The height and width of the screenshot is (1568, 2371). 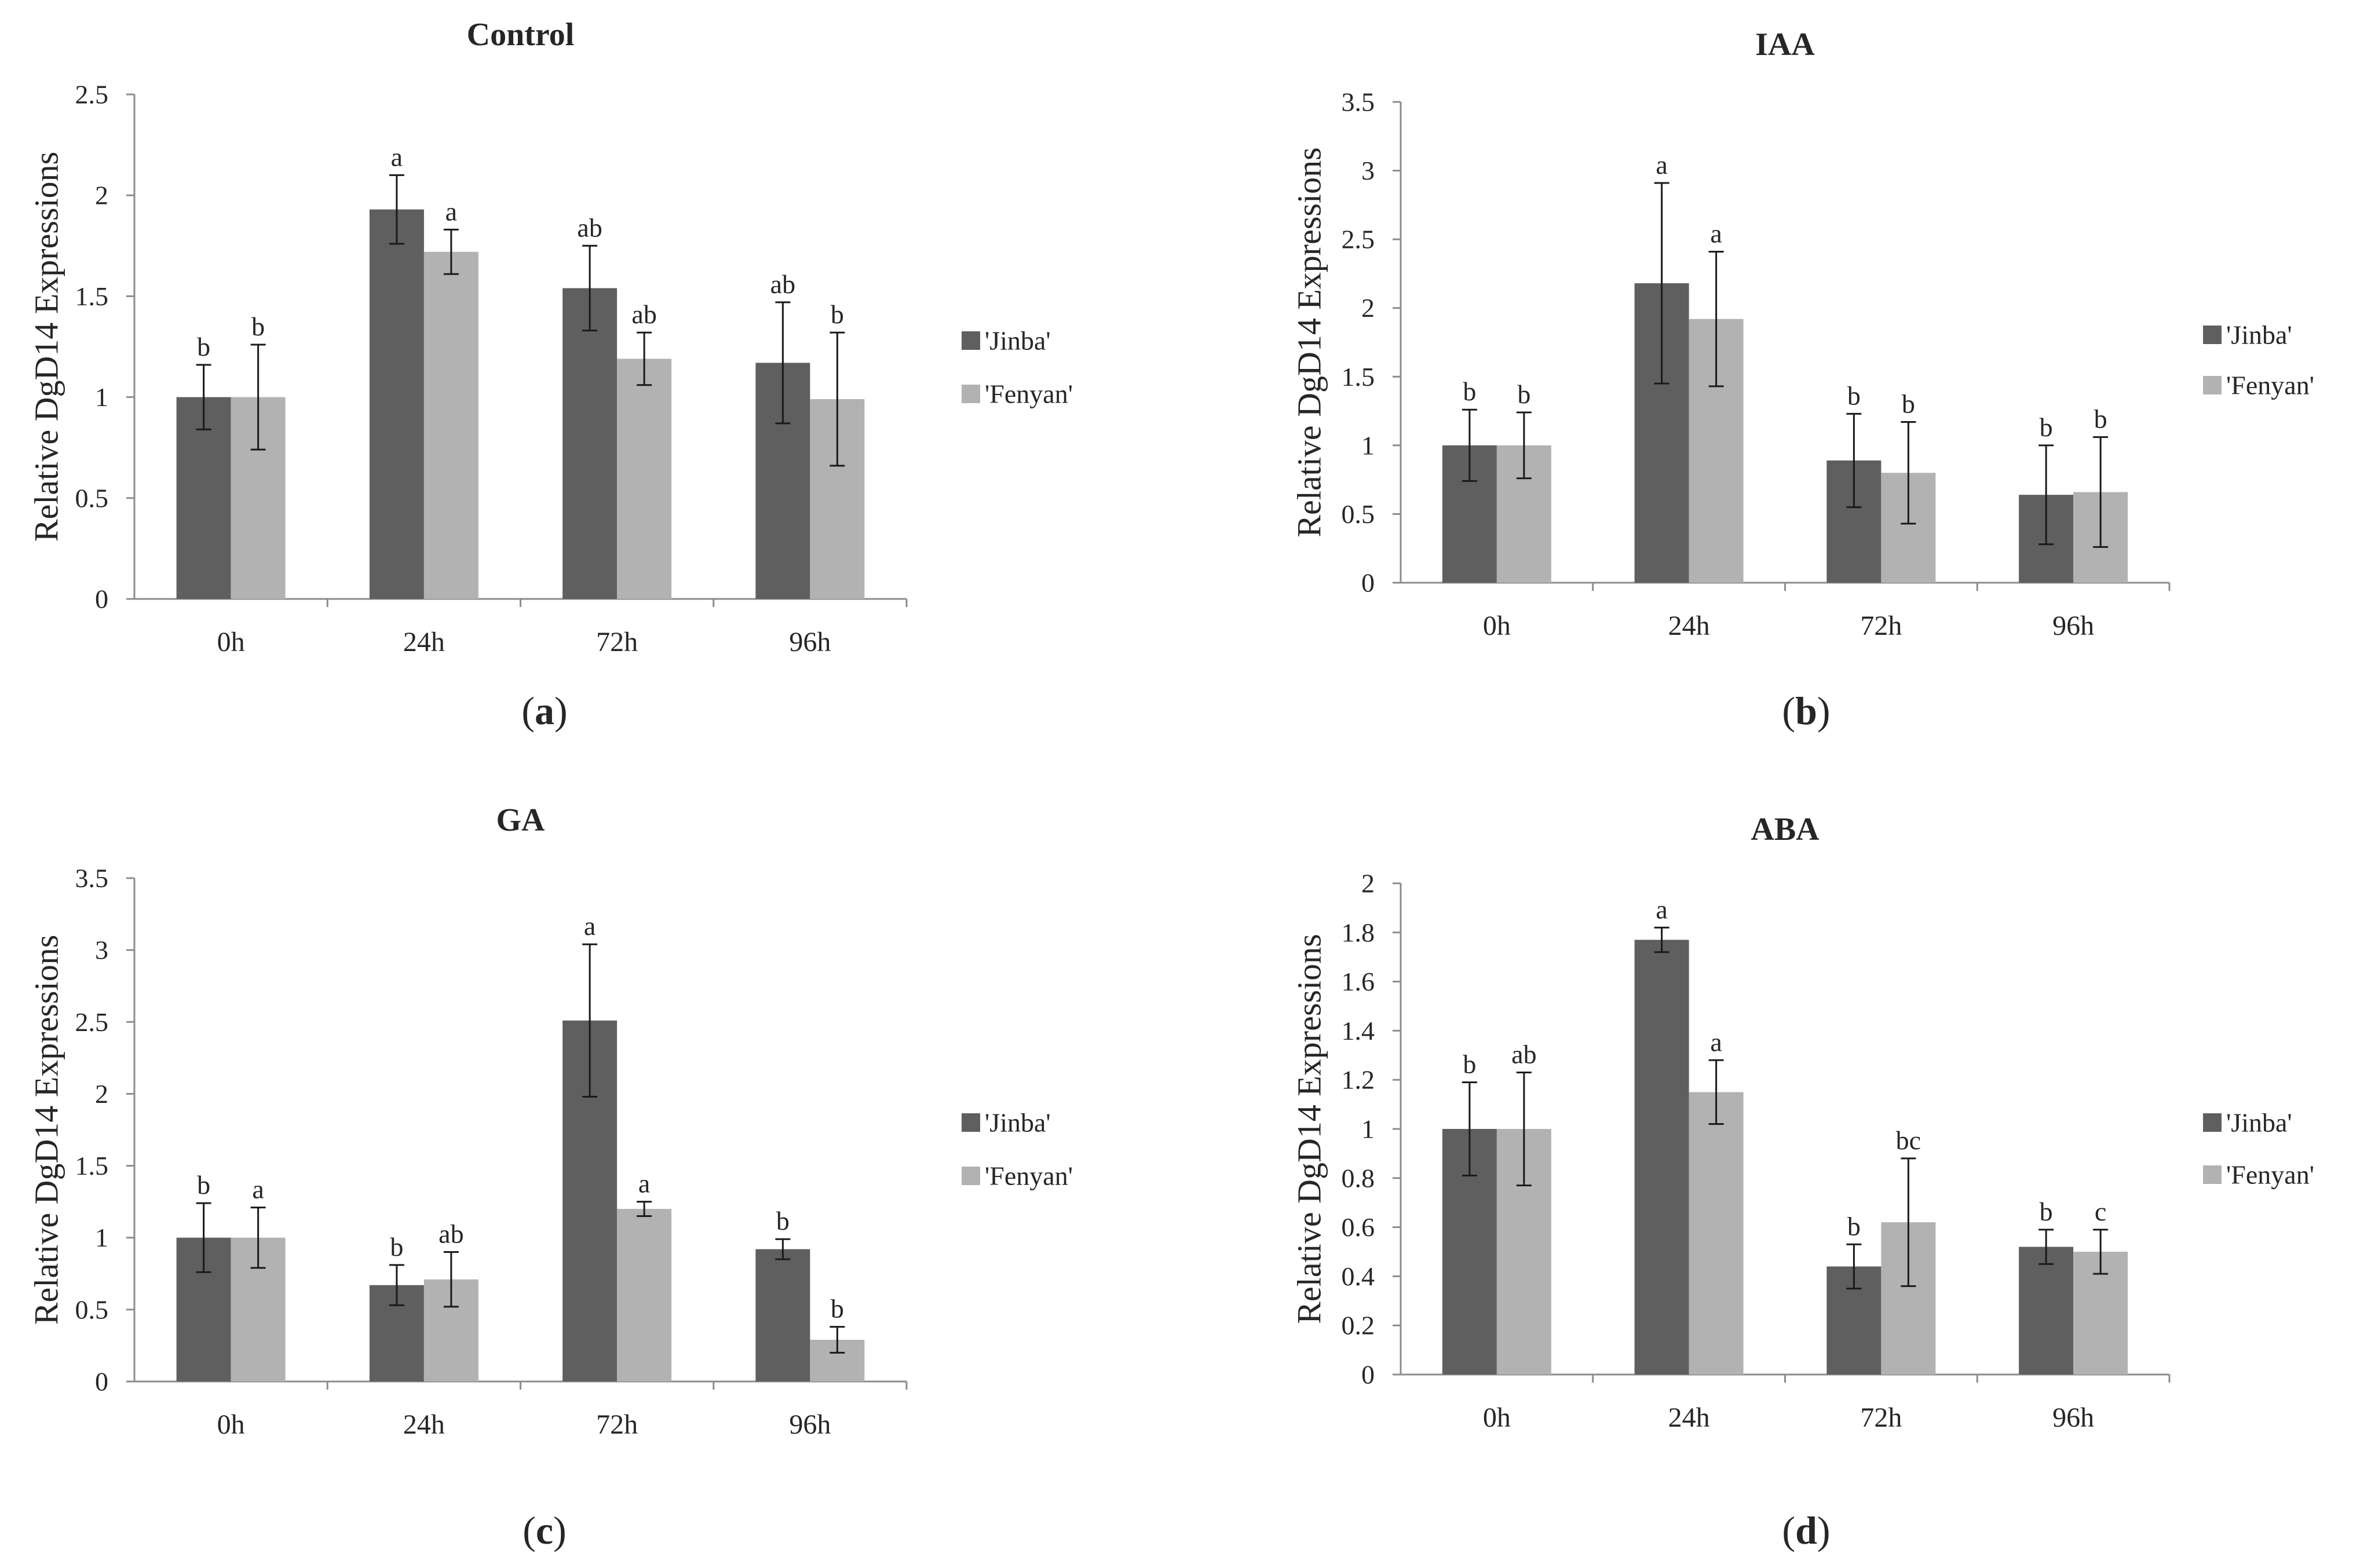 I want to click on chart-title: ABA, so click(x=1785, y=829).